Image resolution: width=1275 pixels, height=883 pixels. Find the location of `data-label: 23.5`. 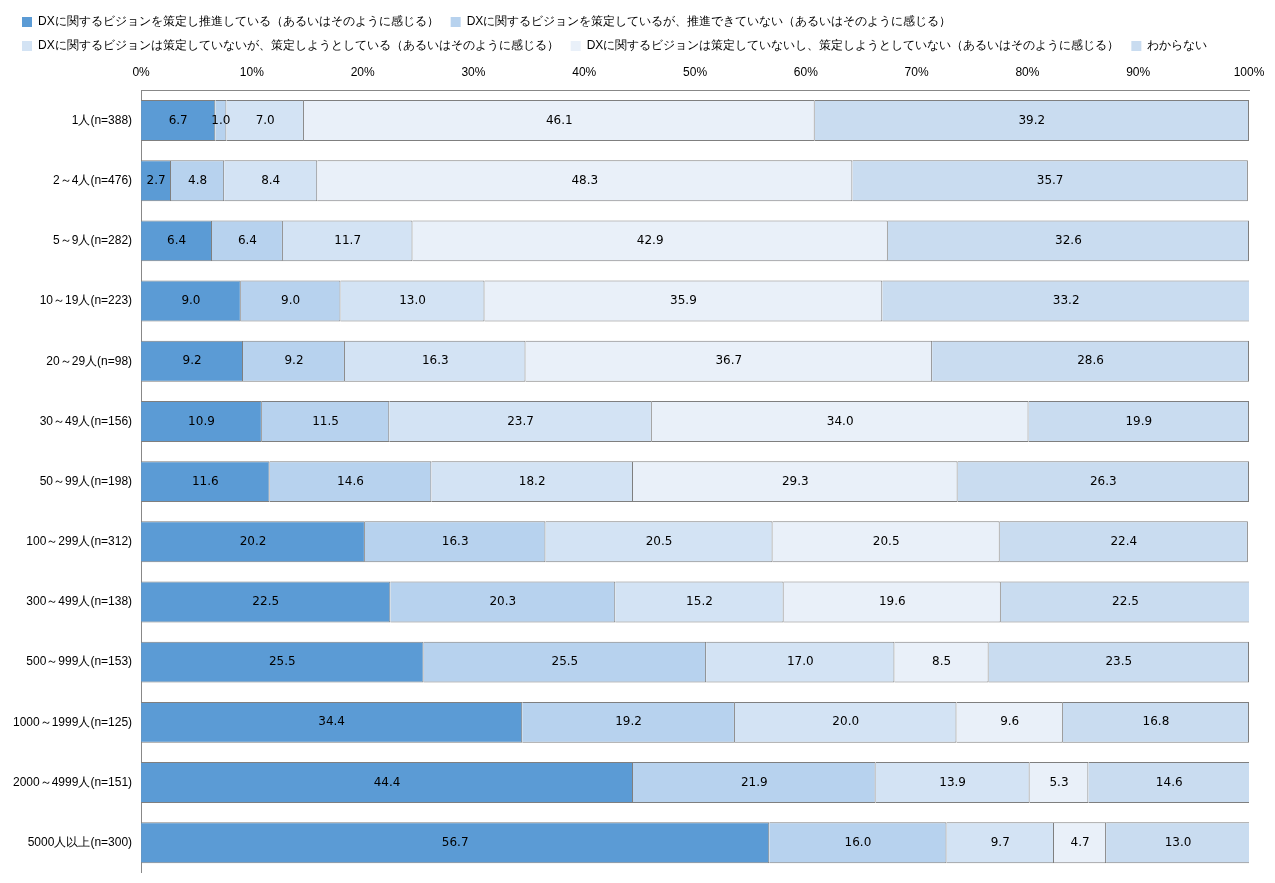

data-label: 23.5 is located at coordinates (1119, 661).